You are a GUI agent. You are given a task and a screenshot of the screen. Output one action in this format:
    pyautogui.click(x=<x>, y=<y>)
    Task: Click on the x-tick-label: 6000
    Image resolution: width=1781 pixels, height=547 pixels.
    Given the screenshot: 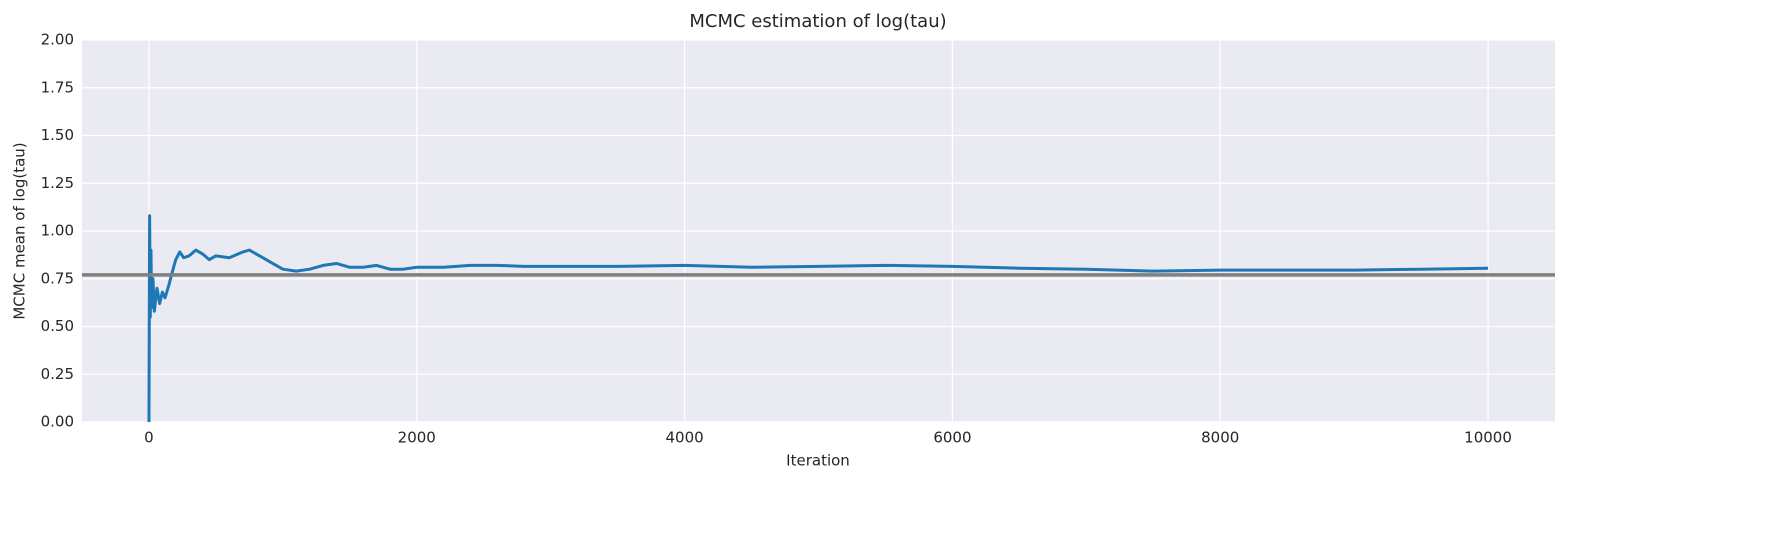 What is the action you would take?
    pyautogui.click(x=952, y=438)
    